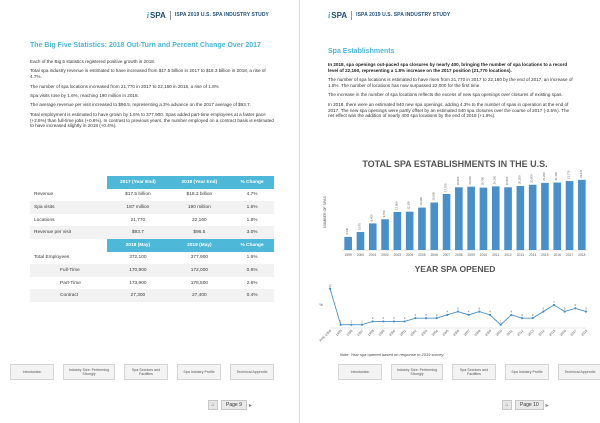  Describe the element at coordinates (576, 305) in the screenshot. I see `point-data-label: 6` at that location.